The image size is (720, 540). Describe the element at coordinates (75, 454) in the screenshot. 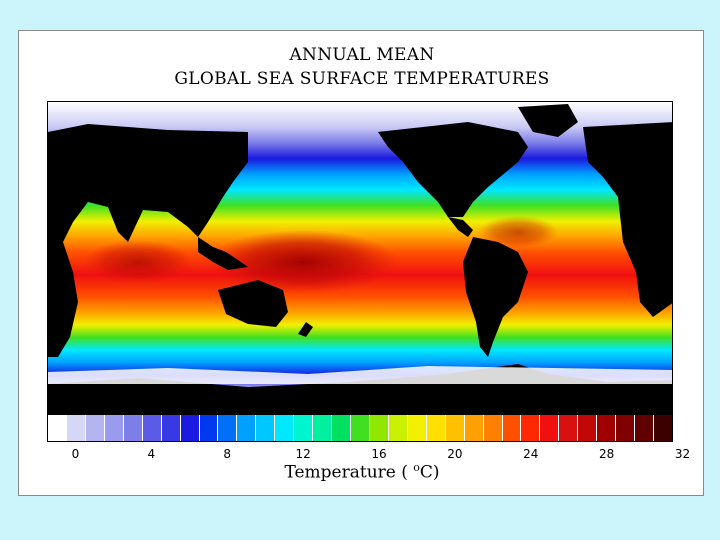

I see `colorbar-tick-label: 0` at that location.